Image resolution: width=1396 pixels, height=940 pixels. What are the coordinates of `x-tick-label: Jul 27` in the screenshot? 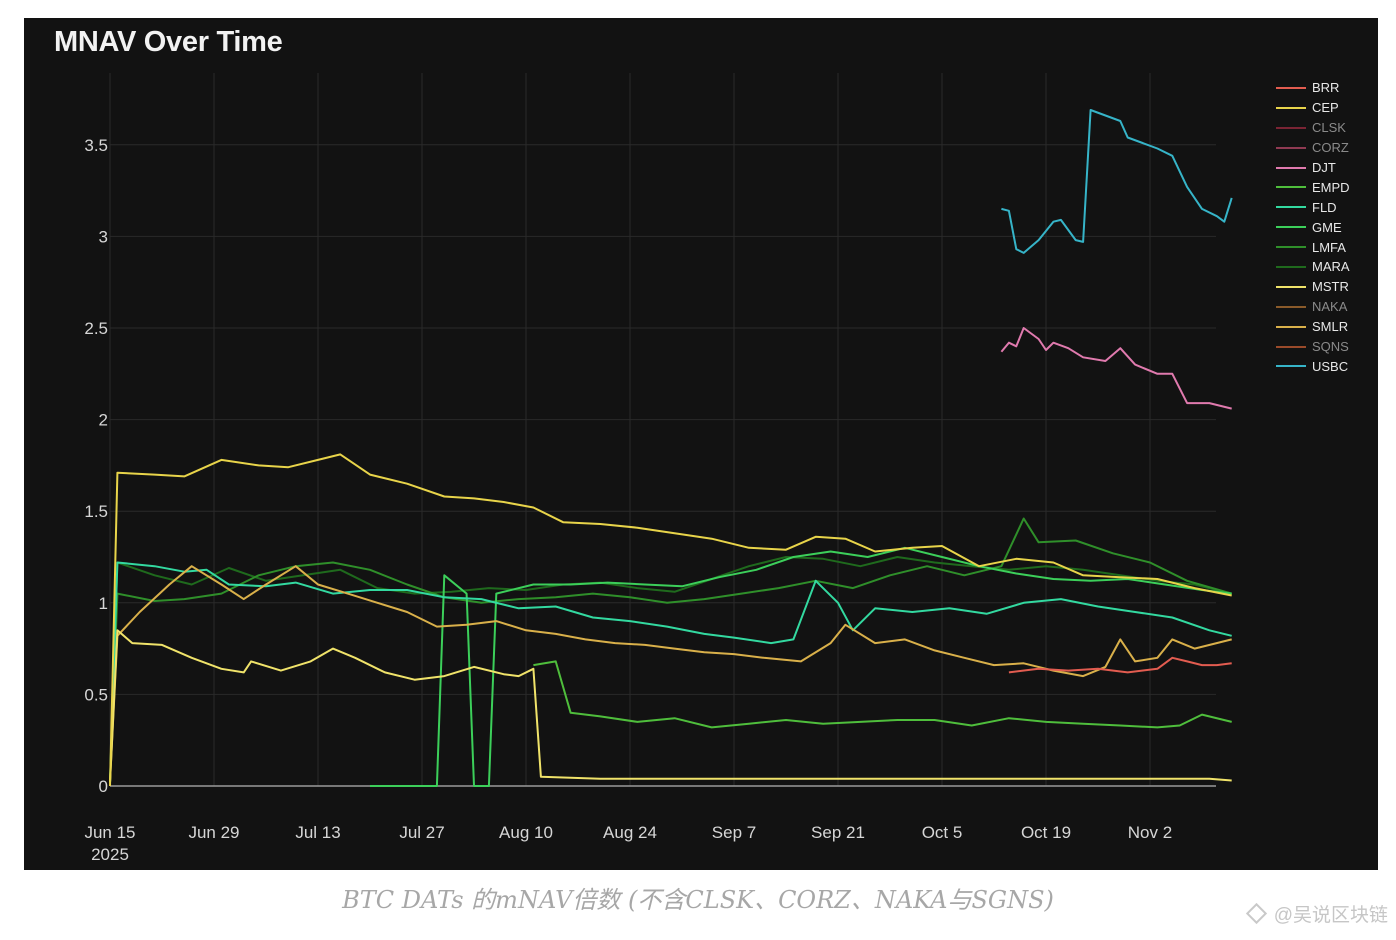 It's located at (421, 832).